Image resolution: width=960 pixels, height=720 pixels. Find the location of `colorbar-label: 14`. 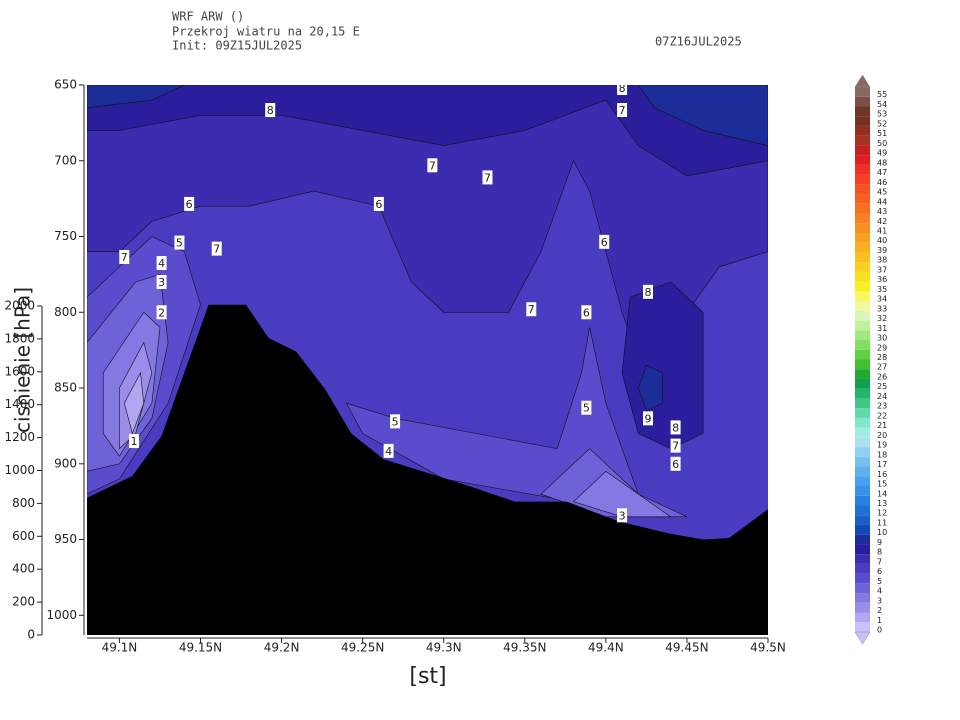

colorbar-label: 14 is located at coordinates (882, 493).